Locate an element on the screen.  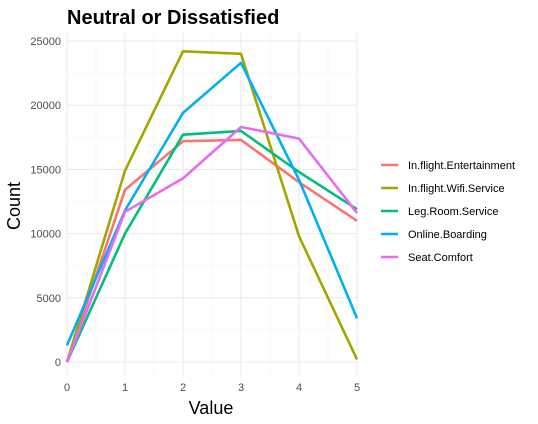
y-tick-label: 5000 is located at coordinates (49, 299).